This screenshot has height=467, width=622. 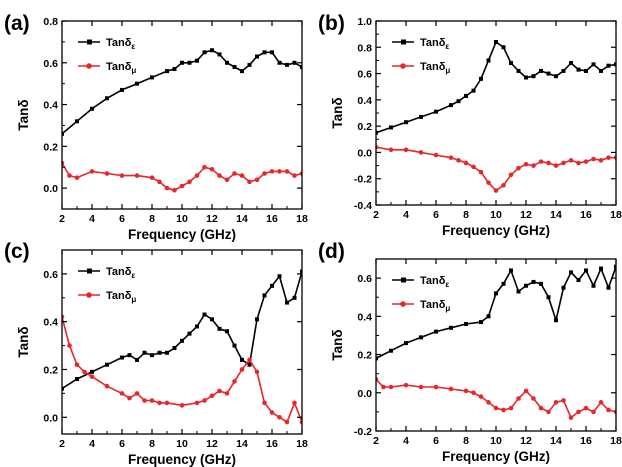 I want to click on panel-label: (d), so click(x=331, y=251).